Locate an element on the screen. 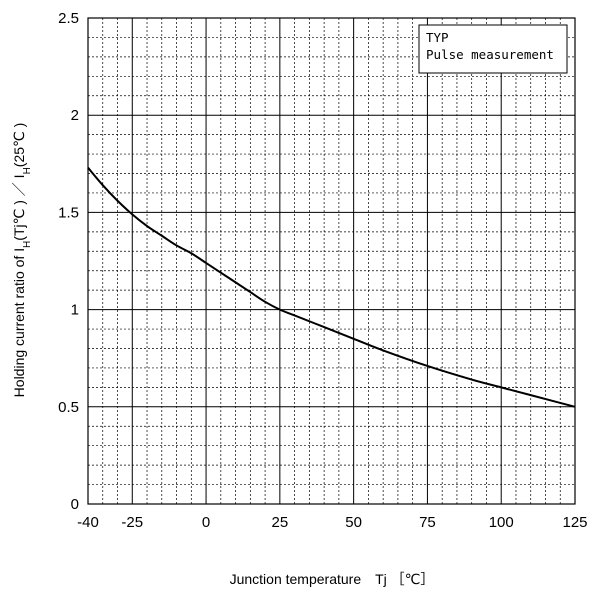 The image size is (594, 597). legend-line-pulse-measurement: Pulse measurement is located at coordinates (490, 54).